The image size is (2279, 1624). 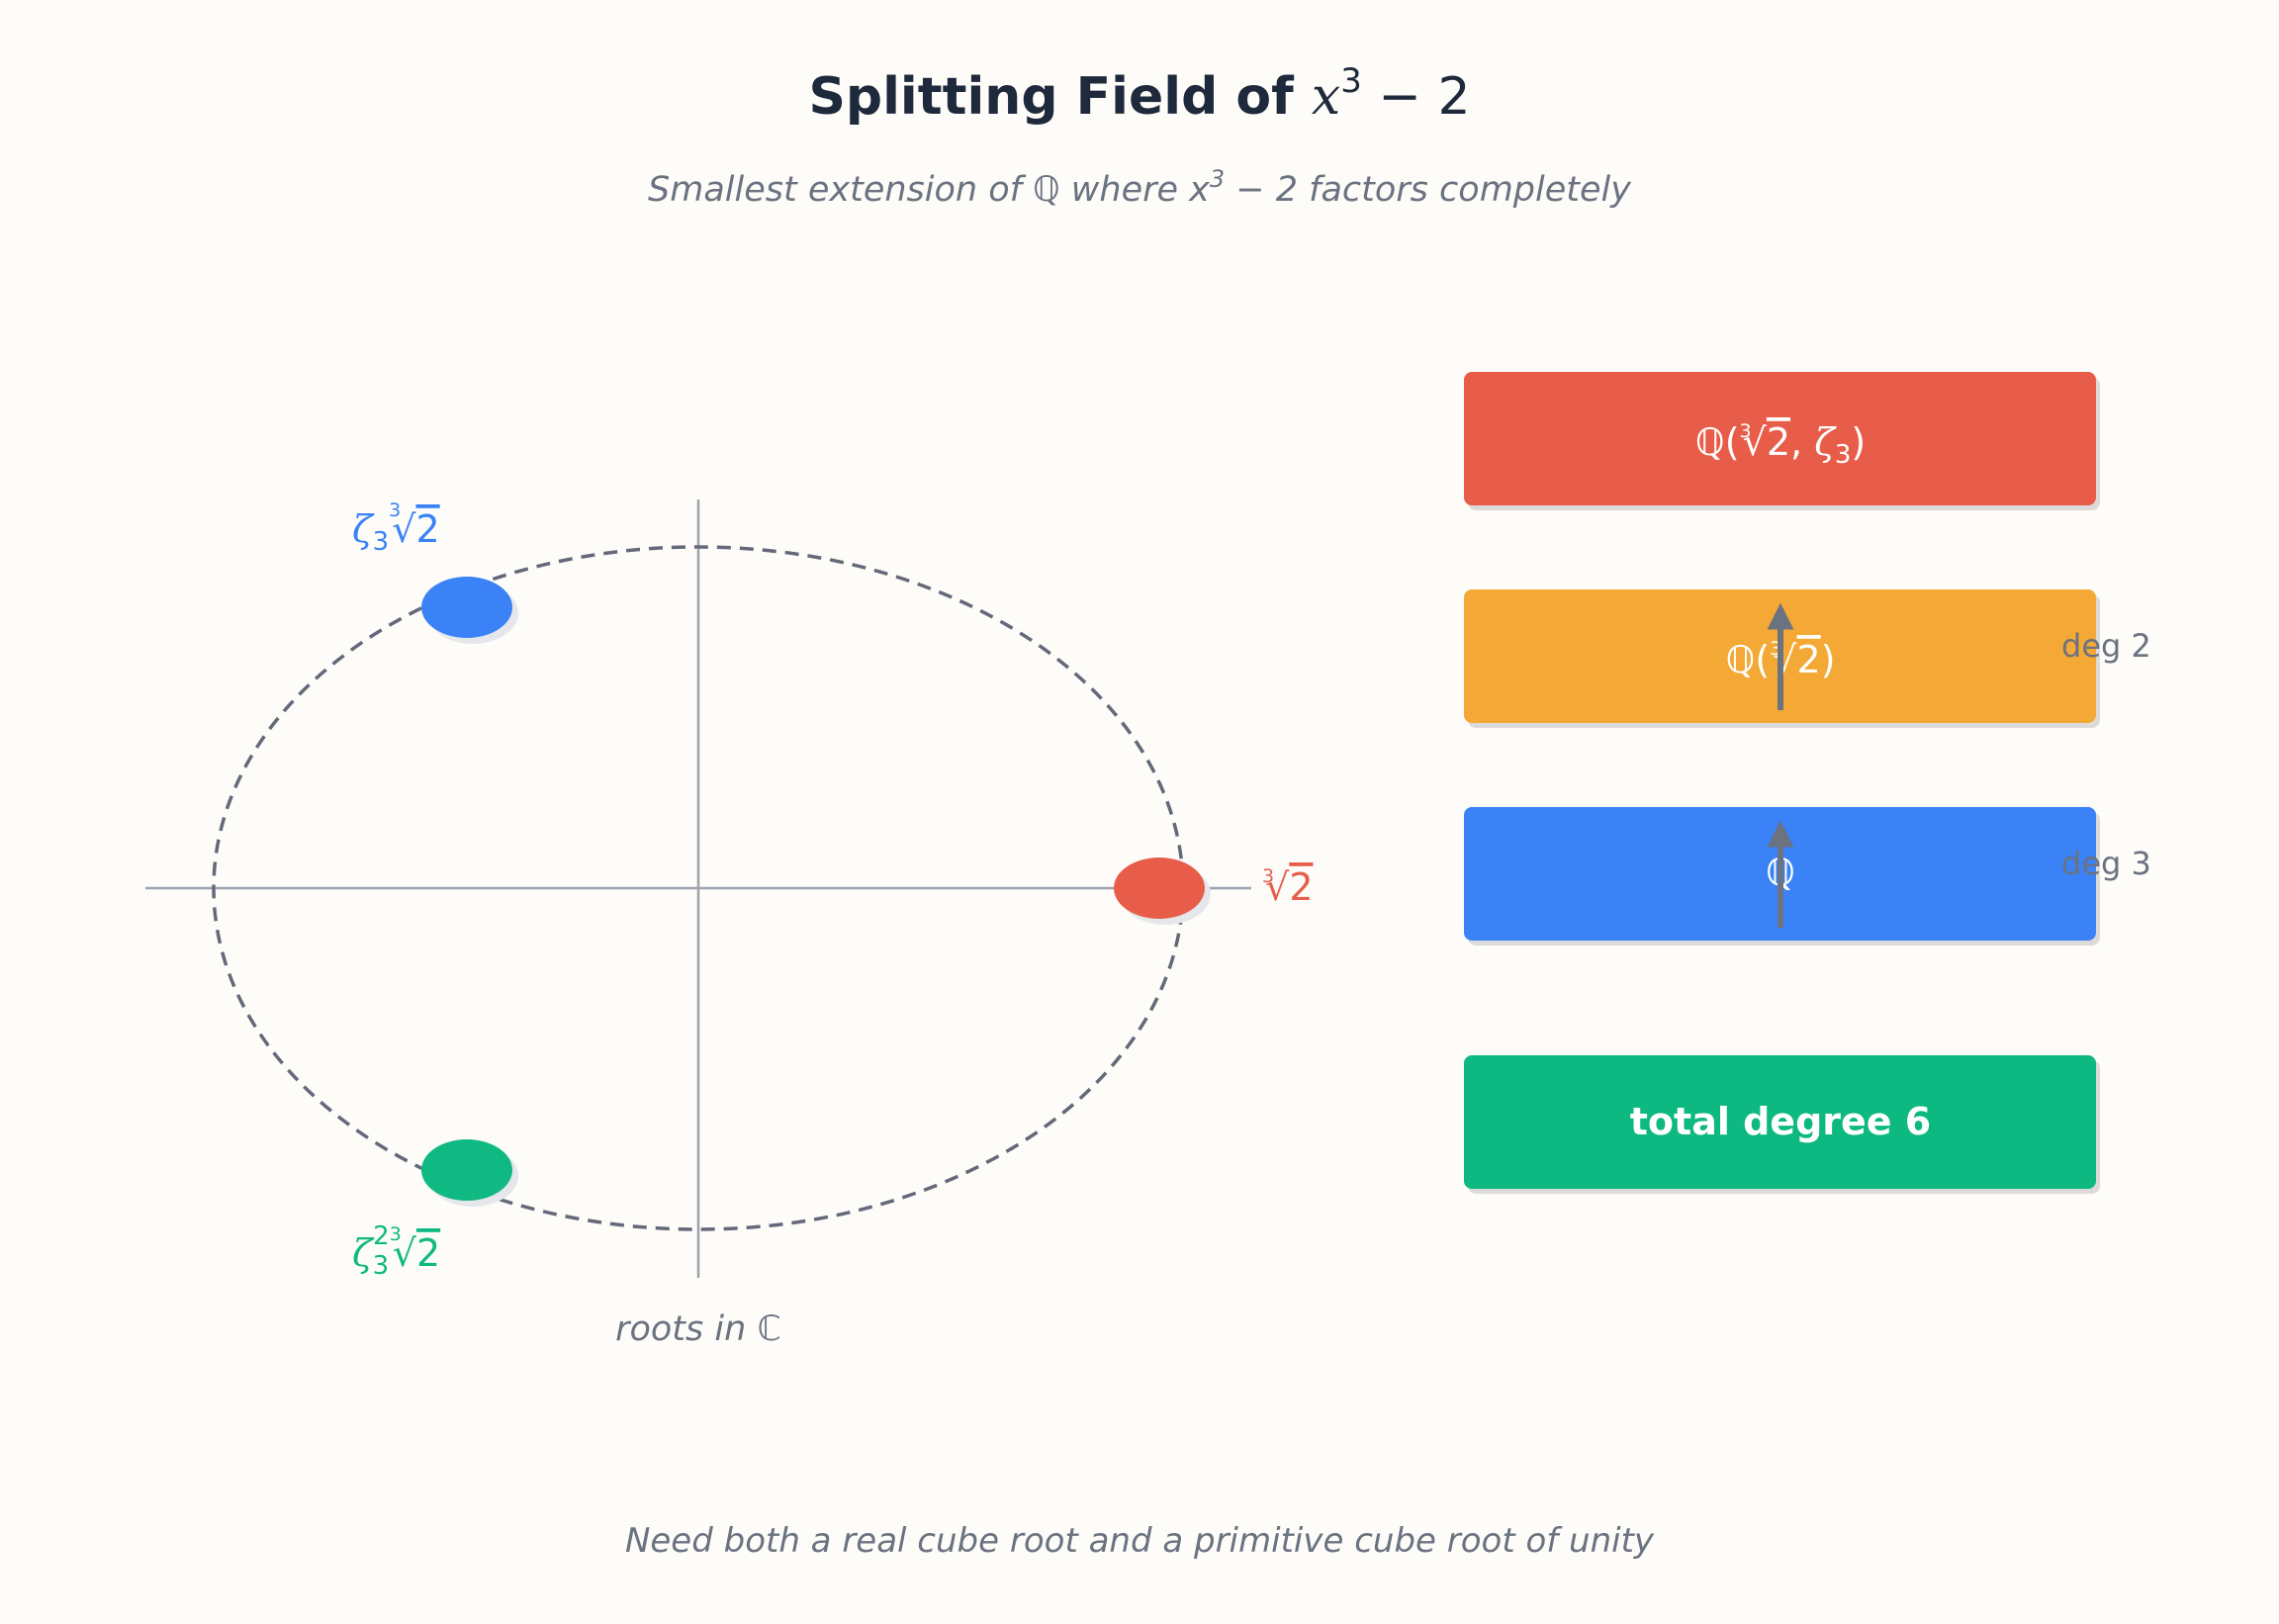 I want to click on root-real: 3√2, so click(x=1214, y=891).